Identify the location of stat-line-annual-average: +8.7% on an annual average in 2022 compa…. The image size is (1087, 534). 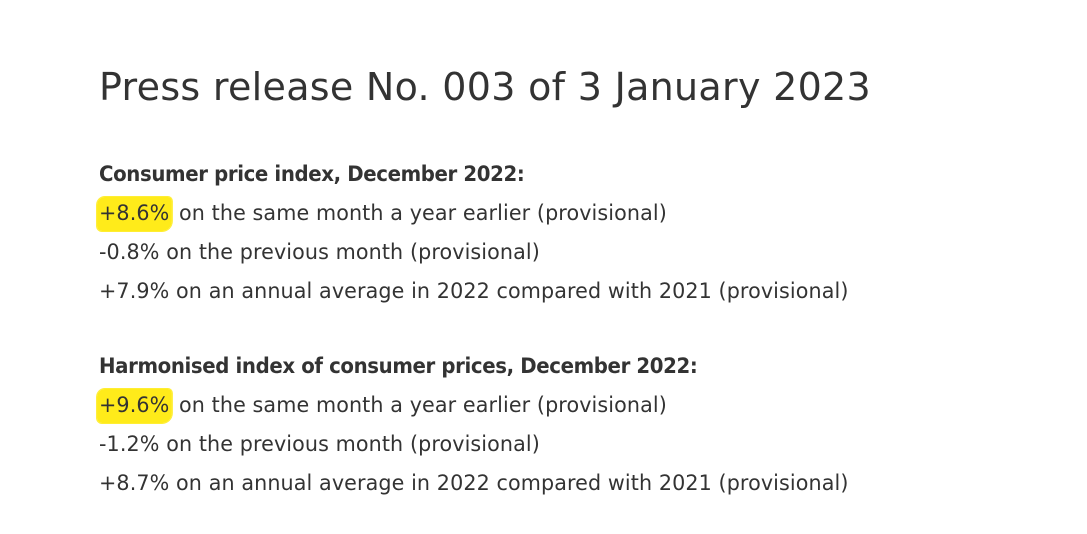
(572, 483).